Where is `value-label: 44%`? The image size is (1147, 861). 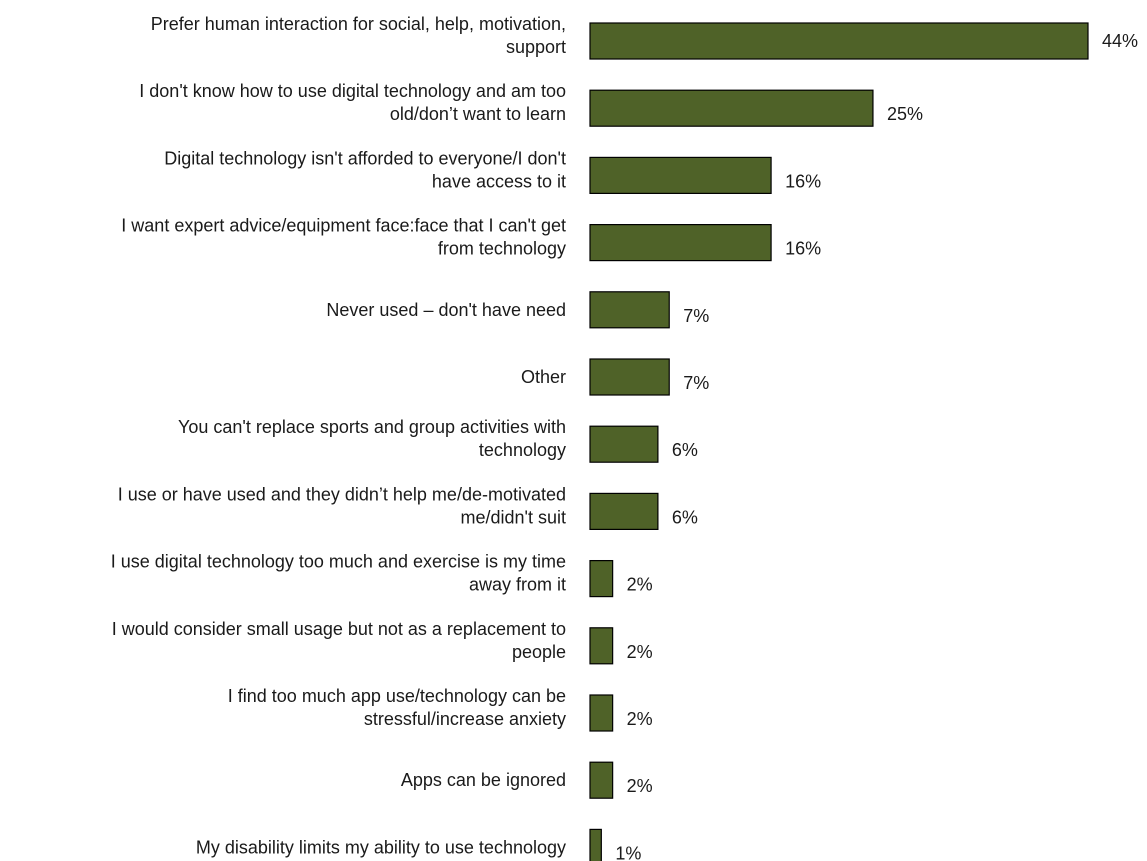 value-label: 44% is located at coordinates (1120, 41).